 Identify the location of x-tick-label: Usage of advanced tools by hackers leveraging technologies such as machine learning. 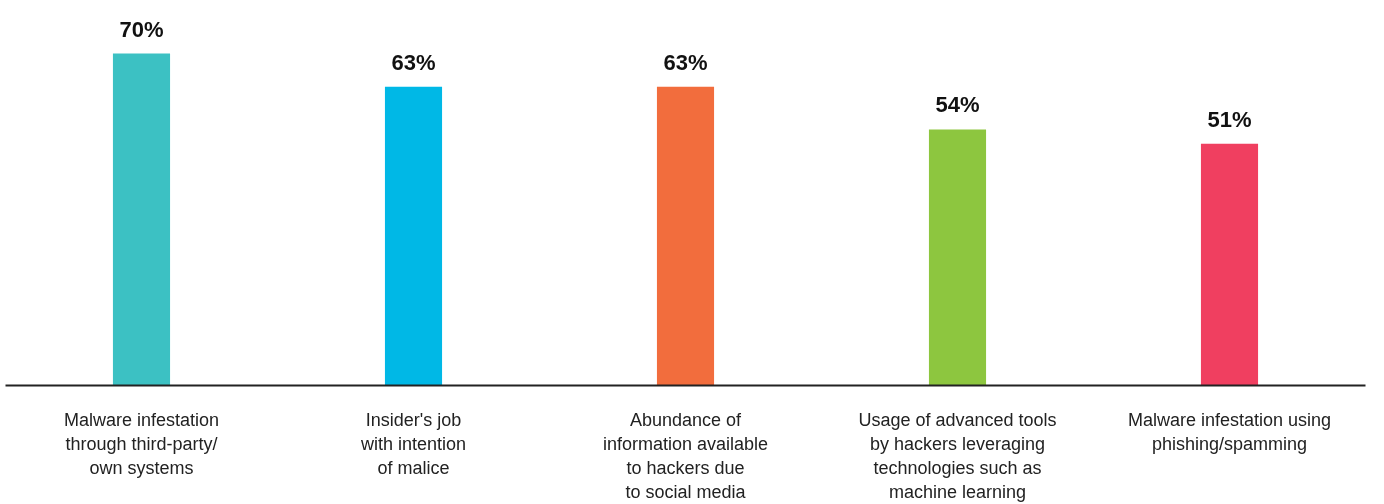
(957, 455).